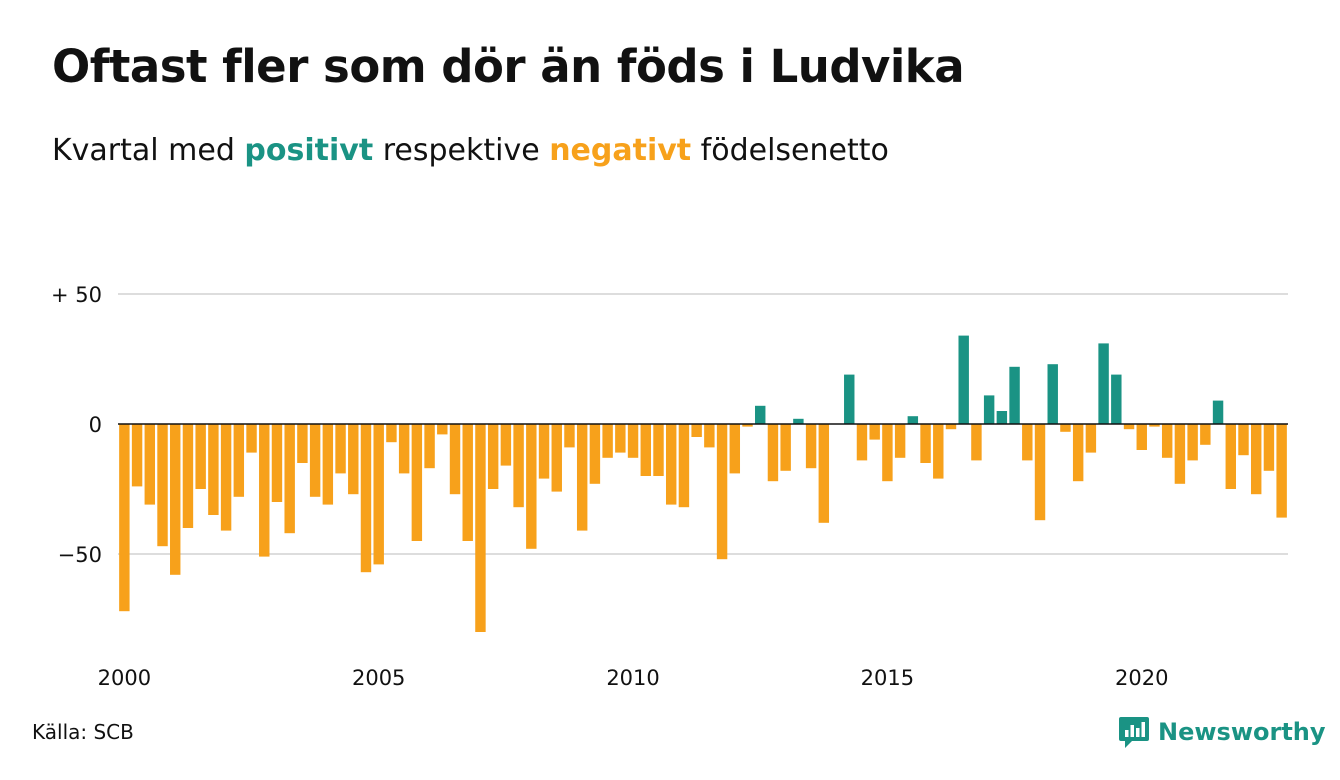  Describe the element at coordinates (1134, 732) in the screenshot. I see `newsworthy-logo-icon` at that location.